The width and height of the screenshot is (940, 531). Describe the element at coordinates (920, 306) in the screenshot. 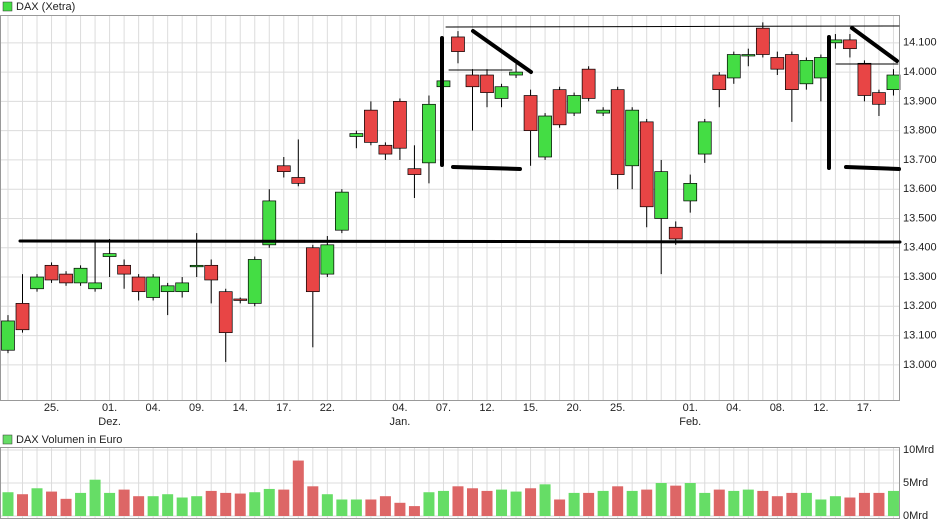

I see `y-tick-label: 13.200` at that location.